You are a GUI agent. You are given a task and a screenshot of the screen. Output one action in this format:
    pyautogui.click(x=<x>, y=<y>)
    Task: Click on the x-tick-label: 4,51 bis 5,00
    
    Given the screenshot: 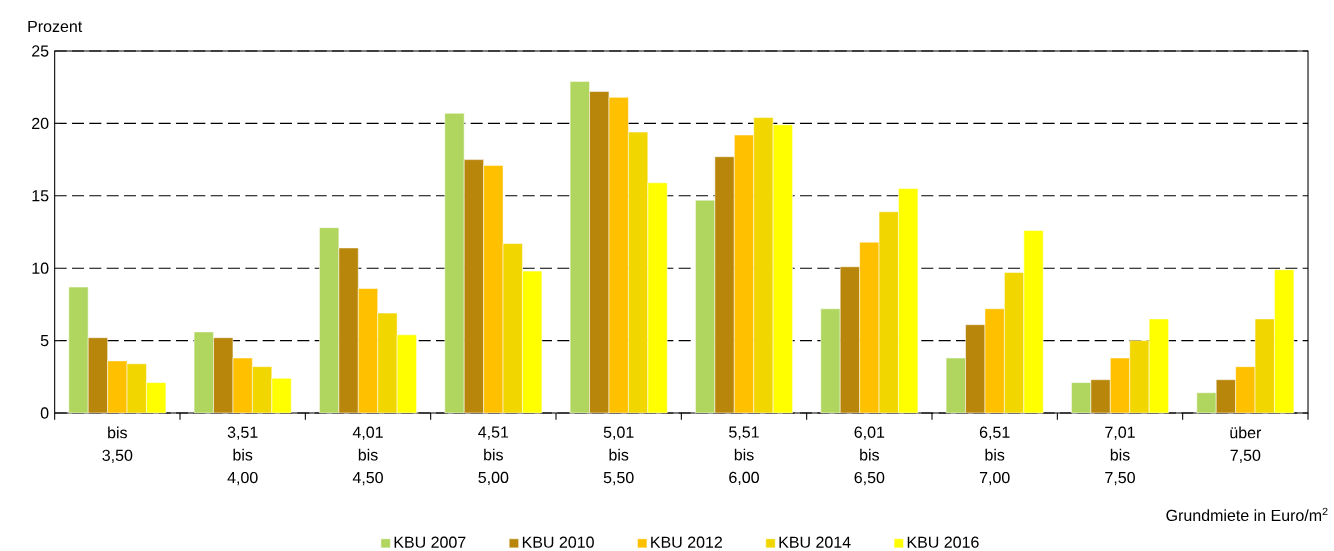 What is the action you would take?
    pyautogui.click(x=493, y=455)
    